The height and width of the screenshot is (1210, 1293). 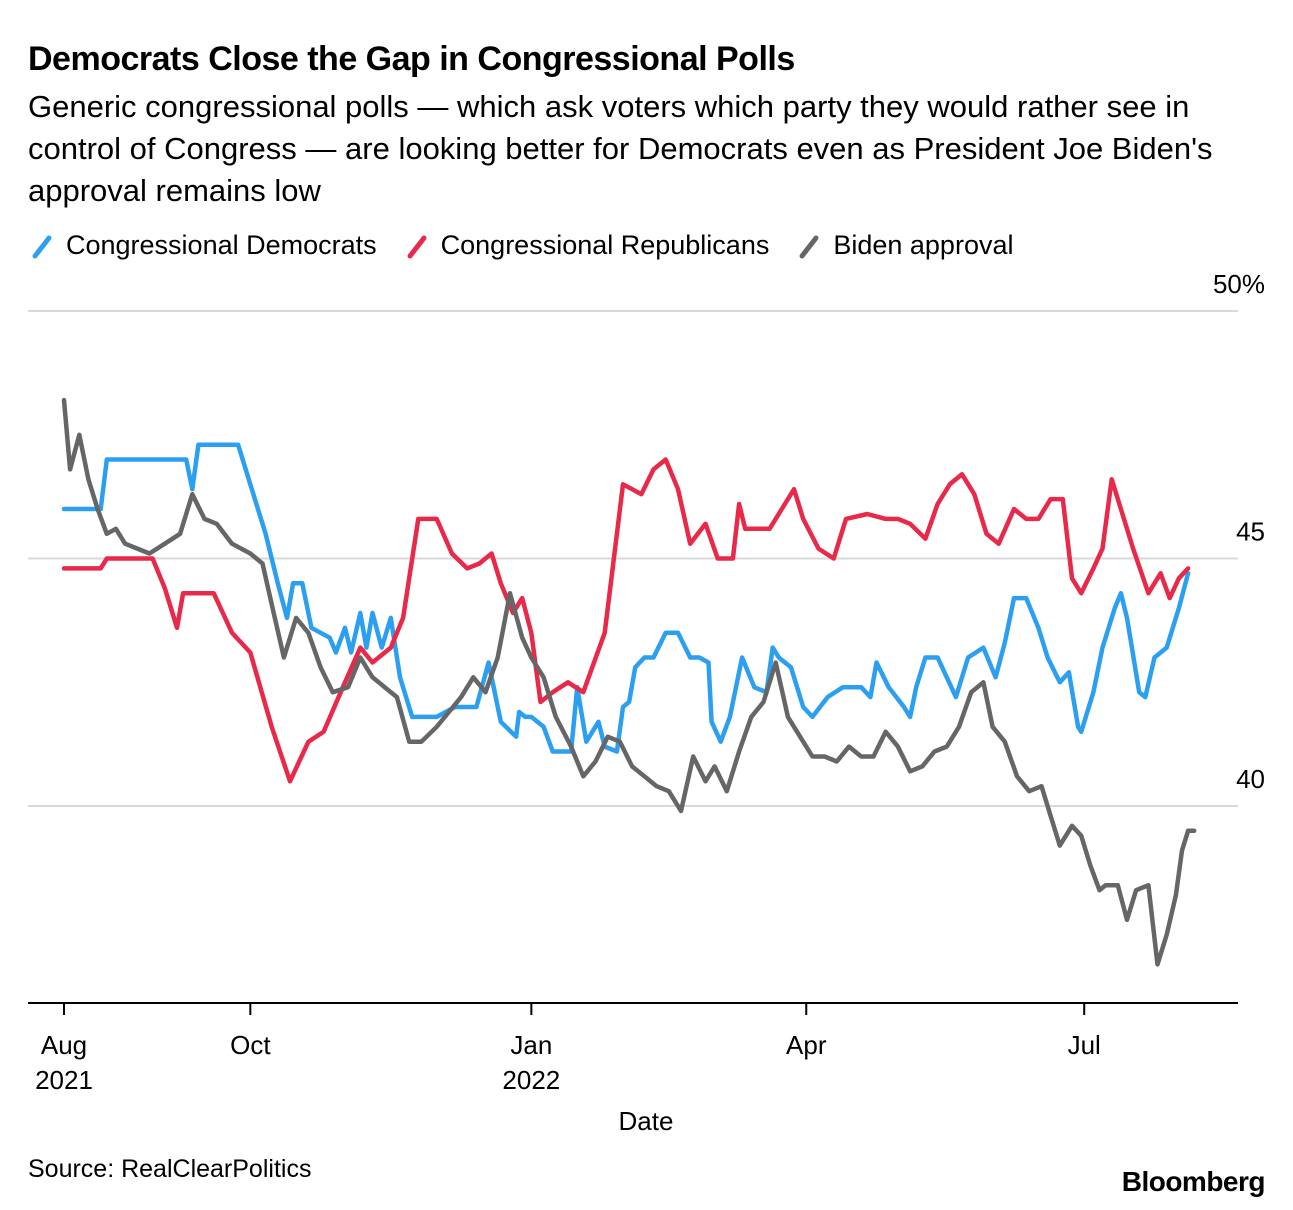 I want to click on legend-swatch-democrats, so click(x=42, y=246).